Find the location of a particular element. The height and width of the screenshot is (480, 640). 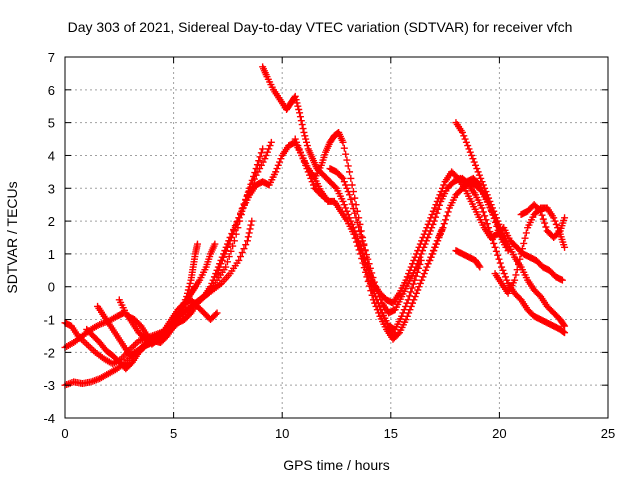

y-tick-label: -1 is located at coordinates (49, 320).